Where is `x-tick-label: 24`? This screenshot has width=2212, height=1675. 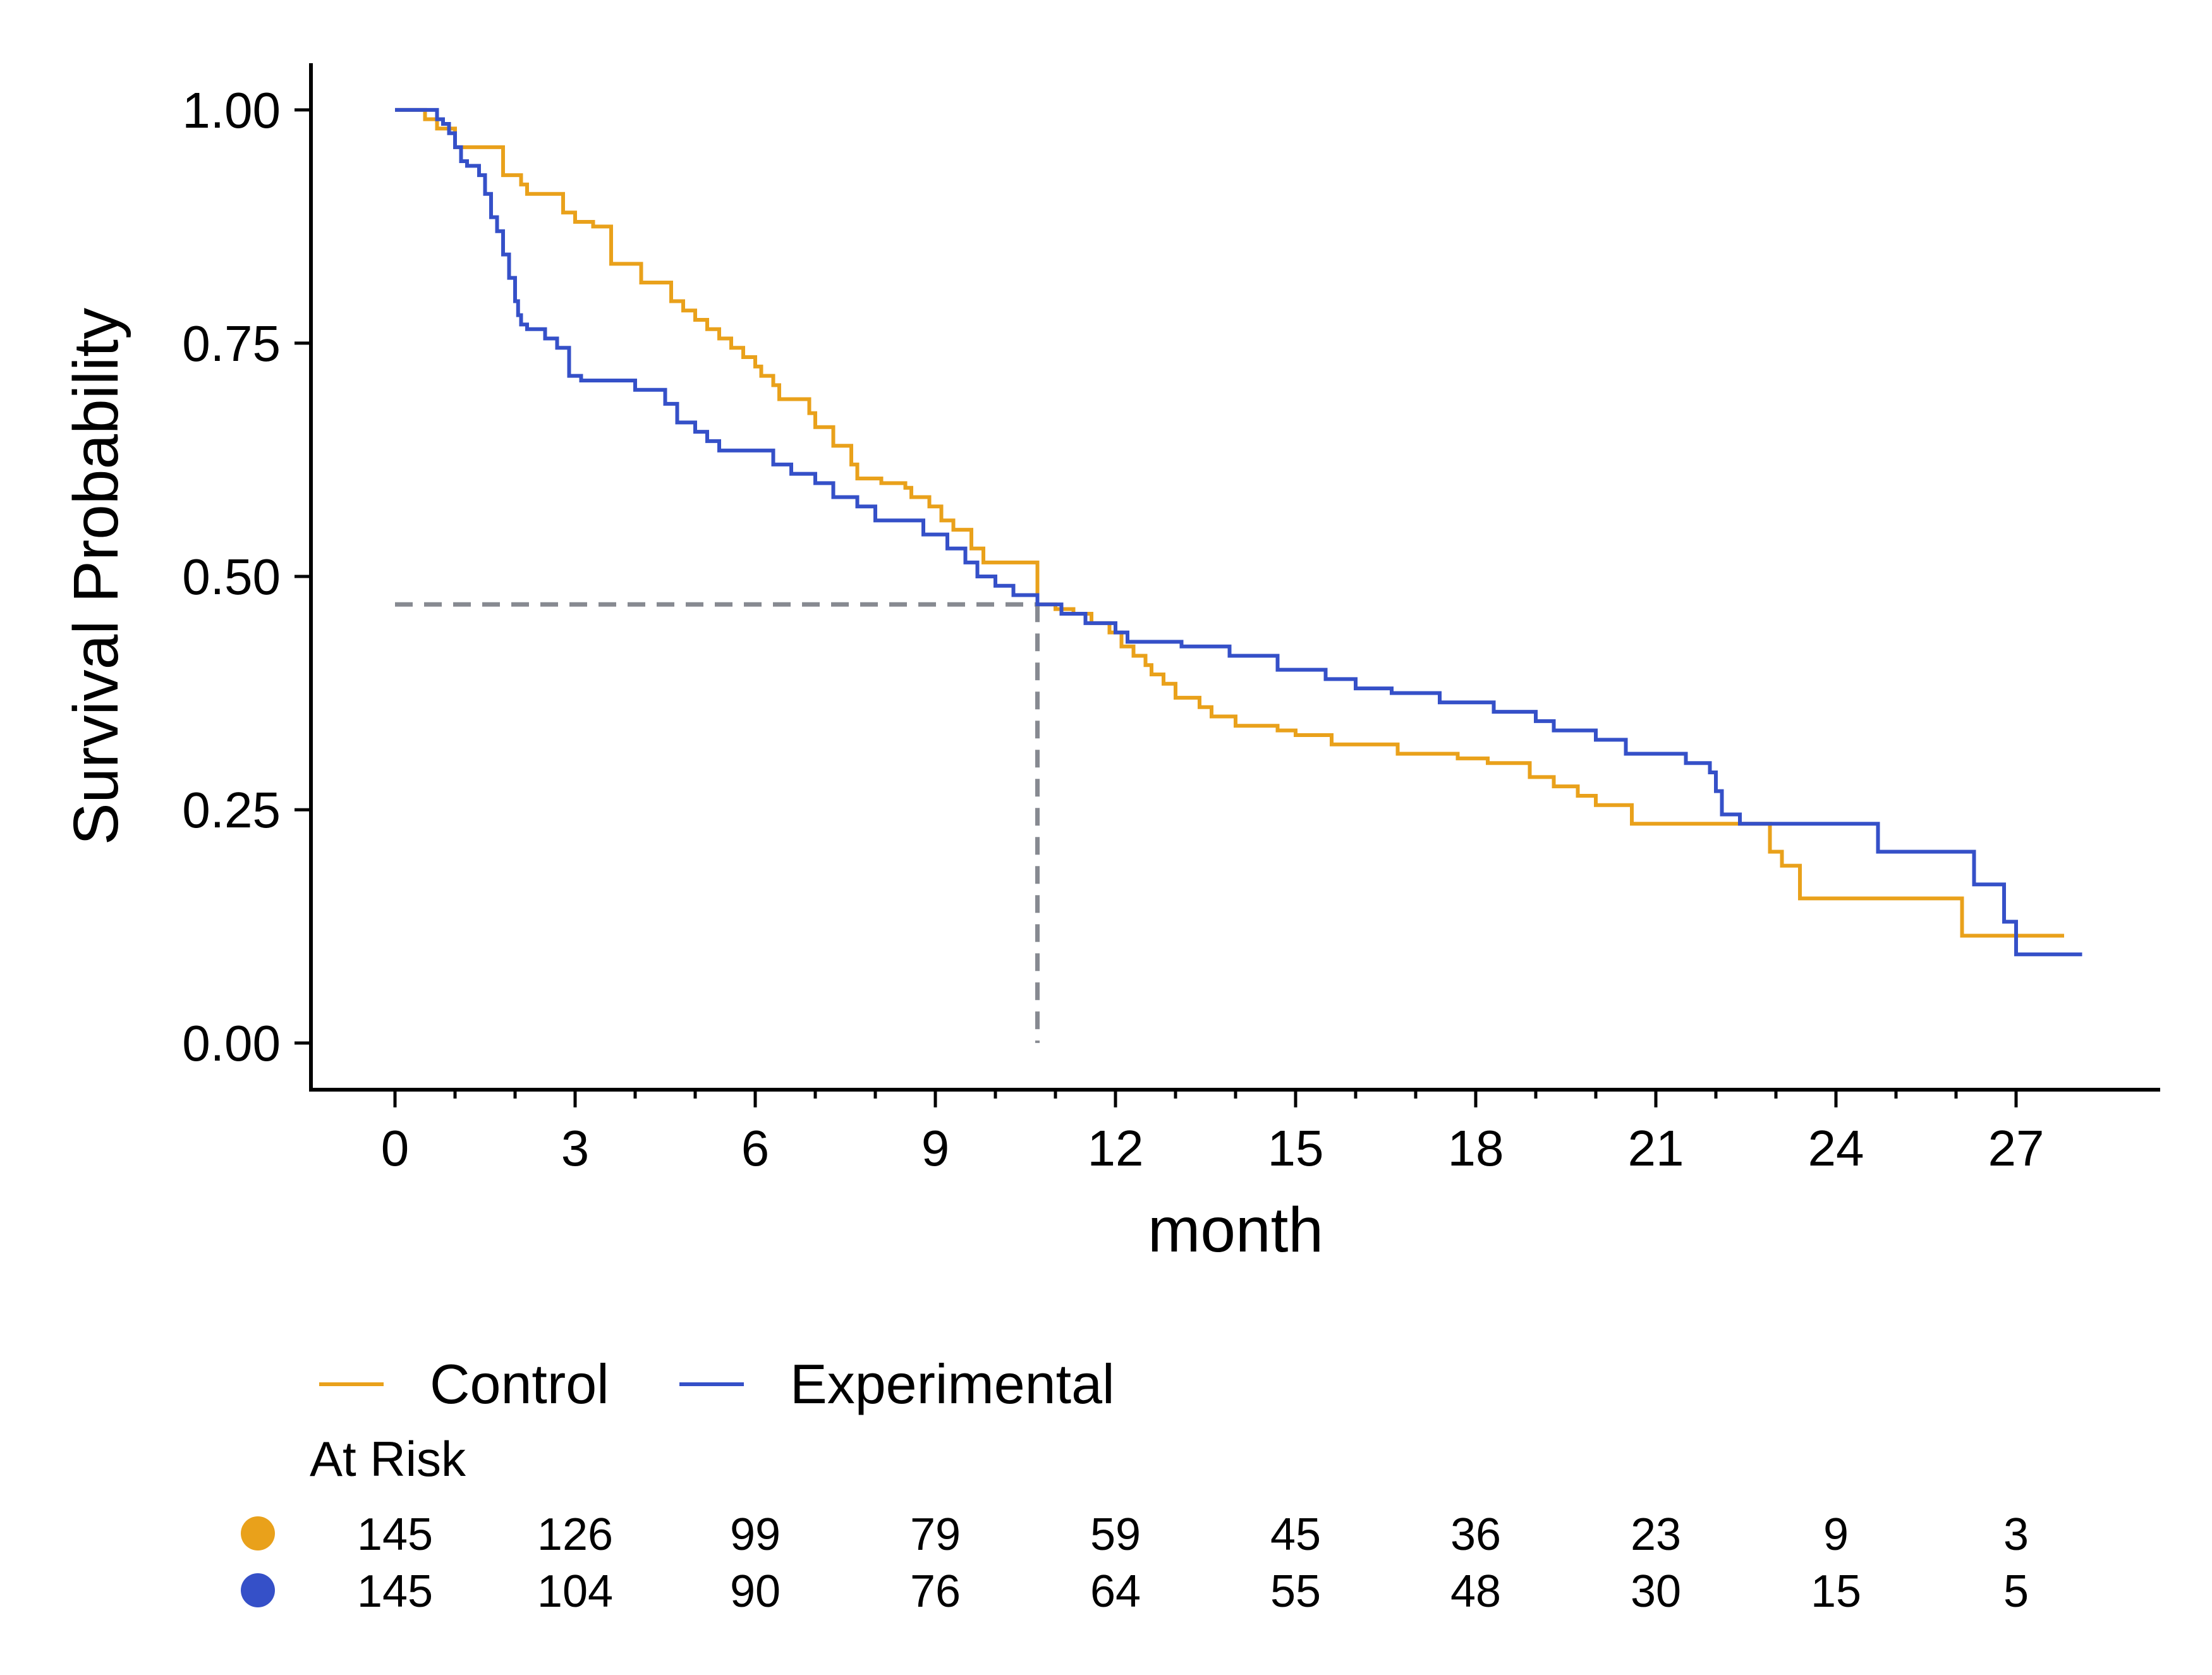 x-tick-label: 24 is located at coordinates (1836, 1148).